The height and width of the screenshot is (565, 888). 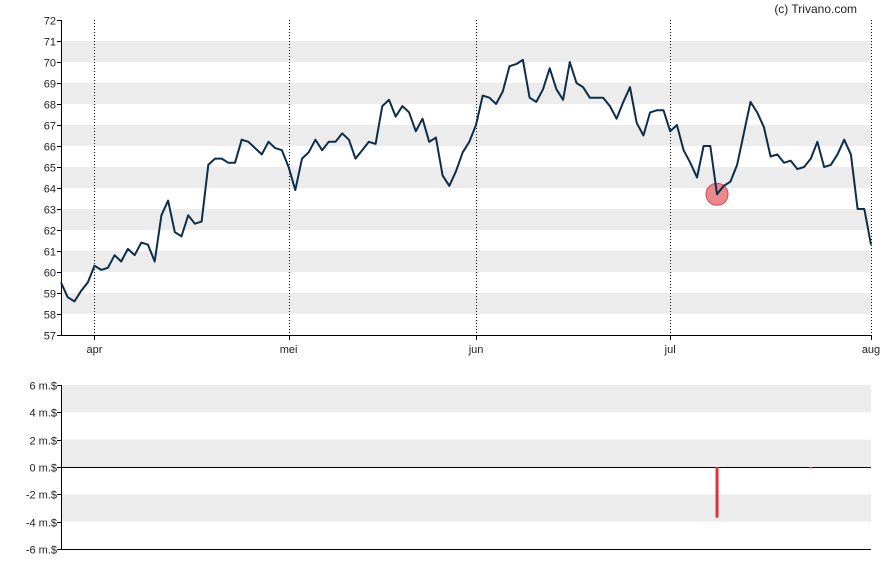 What do you see at coordinates (50, 274) in the screenshot?
I see `y-tick-label: 60` at bounding box center [50, 274].